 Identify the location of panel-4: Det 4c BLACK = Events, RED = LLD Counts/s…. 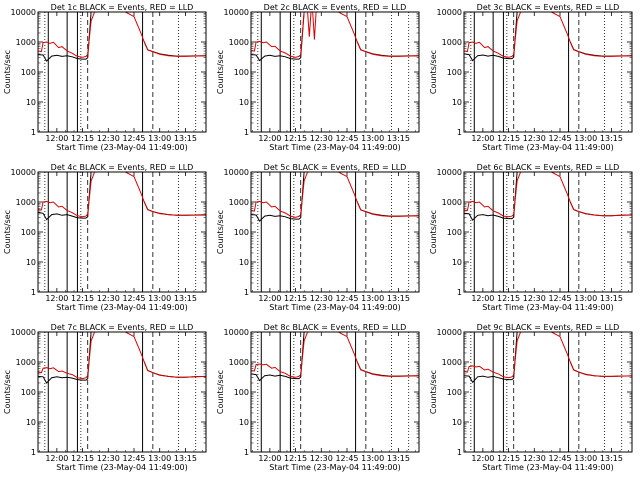
(105, 237).